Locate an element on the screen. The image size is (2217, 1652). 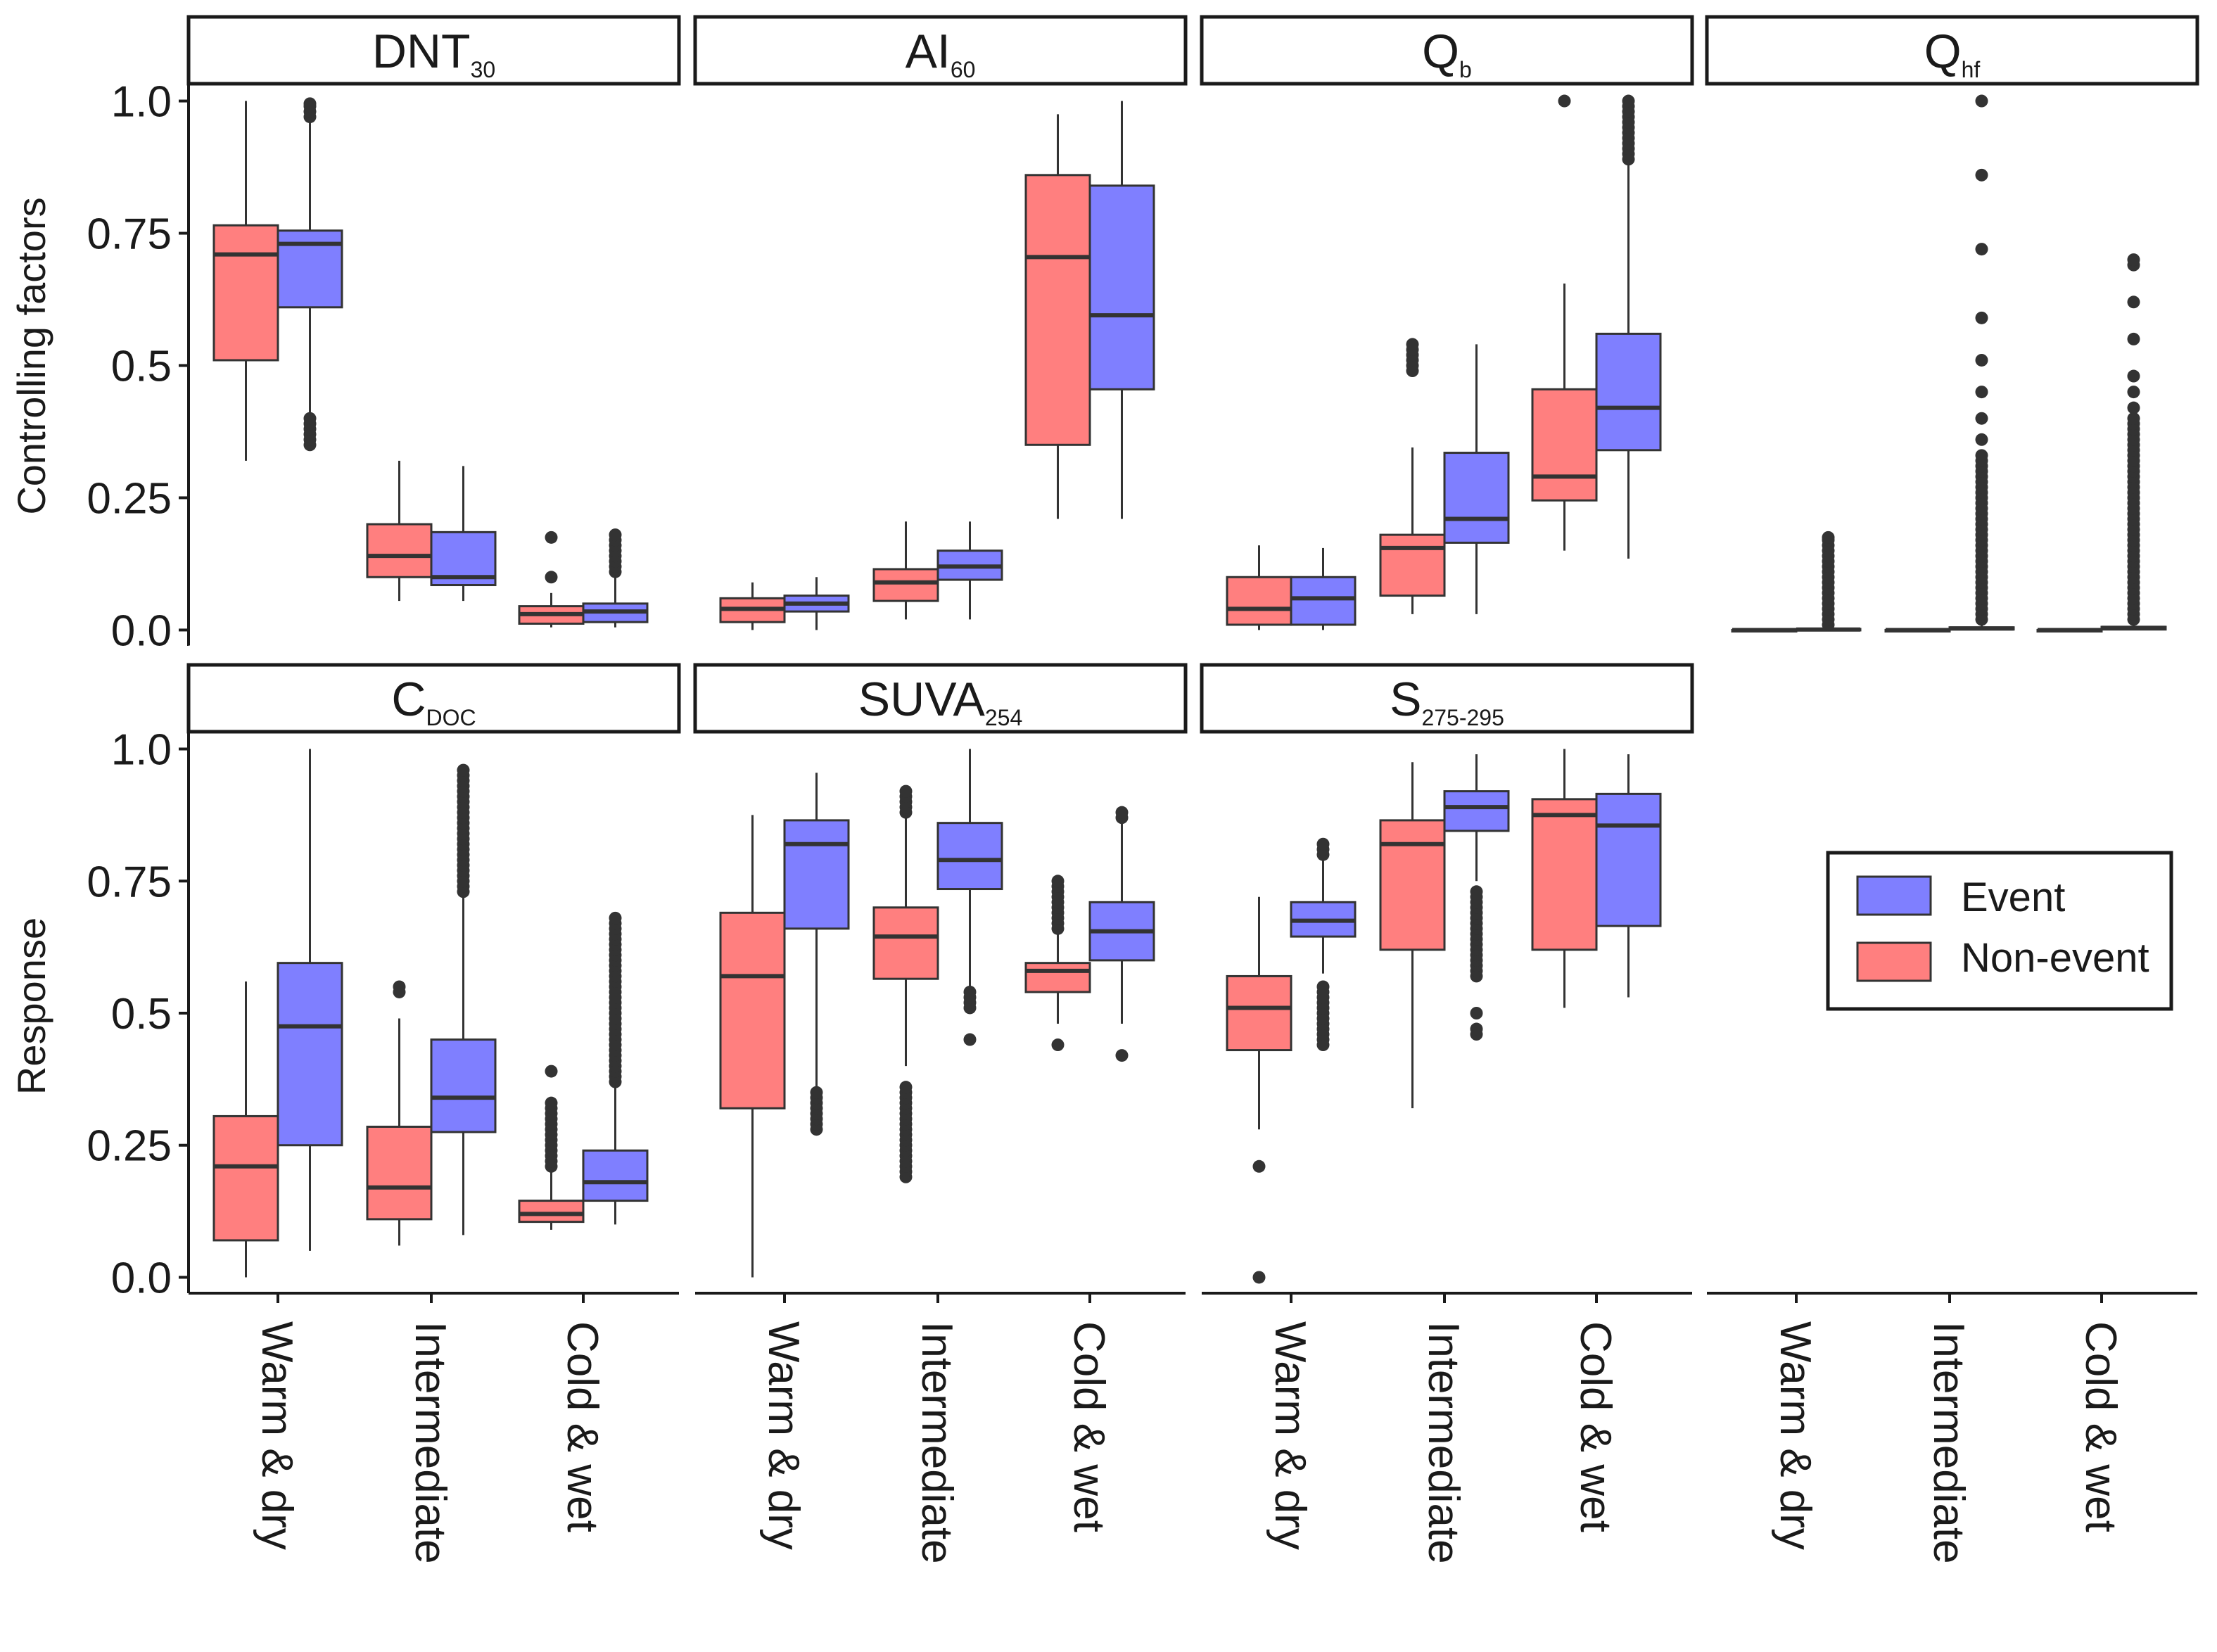
strip-title-subscript: 30 is located at coordinates (483, 69).